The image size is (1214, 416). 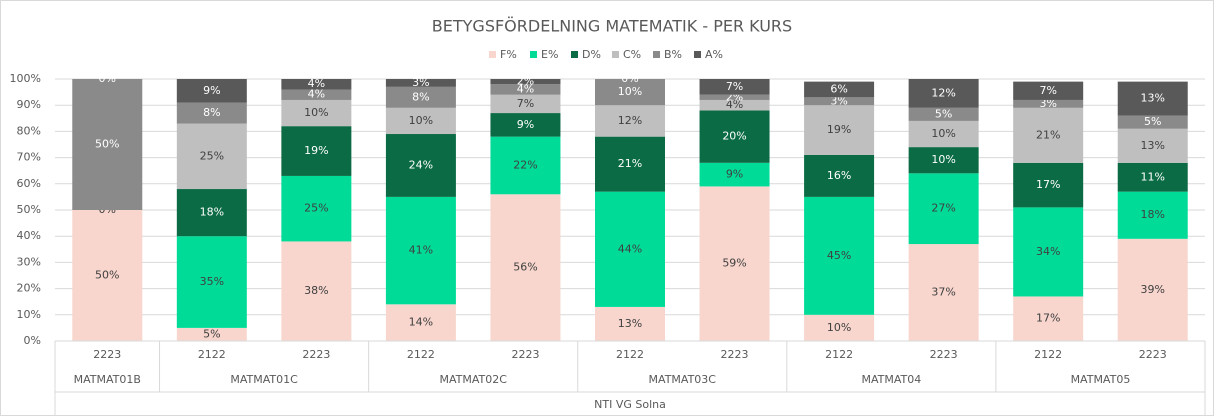 What do you see at coordinates (1153, 289) in the screenshot?
I see `data-label: 39%` at bounding box center [1153, 289].